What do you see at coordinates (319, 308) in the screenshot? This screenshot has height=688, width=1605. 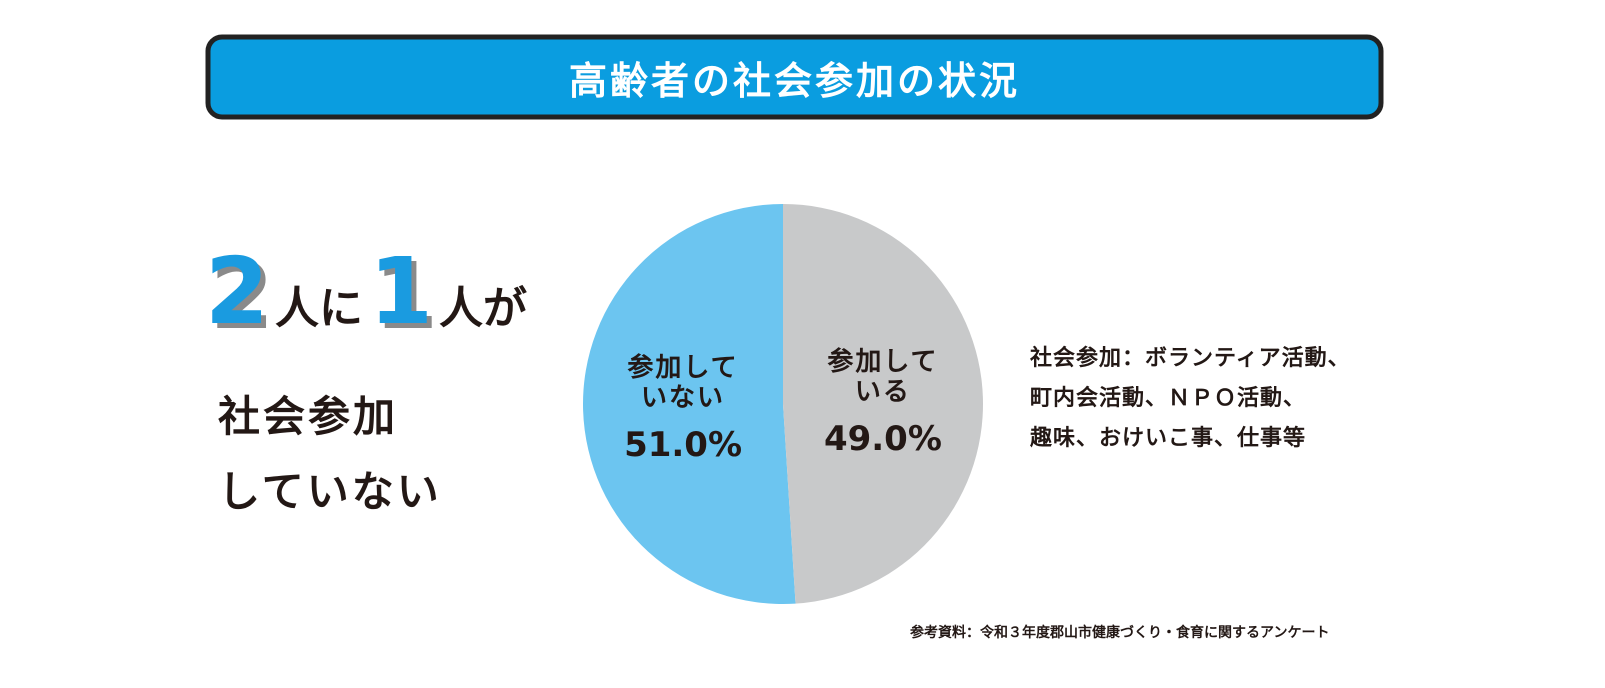 I see `headline-text: 人に` at bounding box center [319, 308].